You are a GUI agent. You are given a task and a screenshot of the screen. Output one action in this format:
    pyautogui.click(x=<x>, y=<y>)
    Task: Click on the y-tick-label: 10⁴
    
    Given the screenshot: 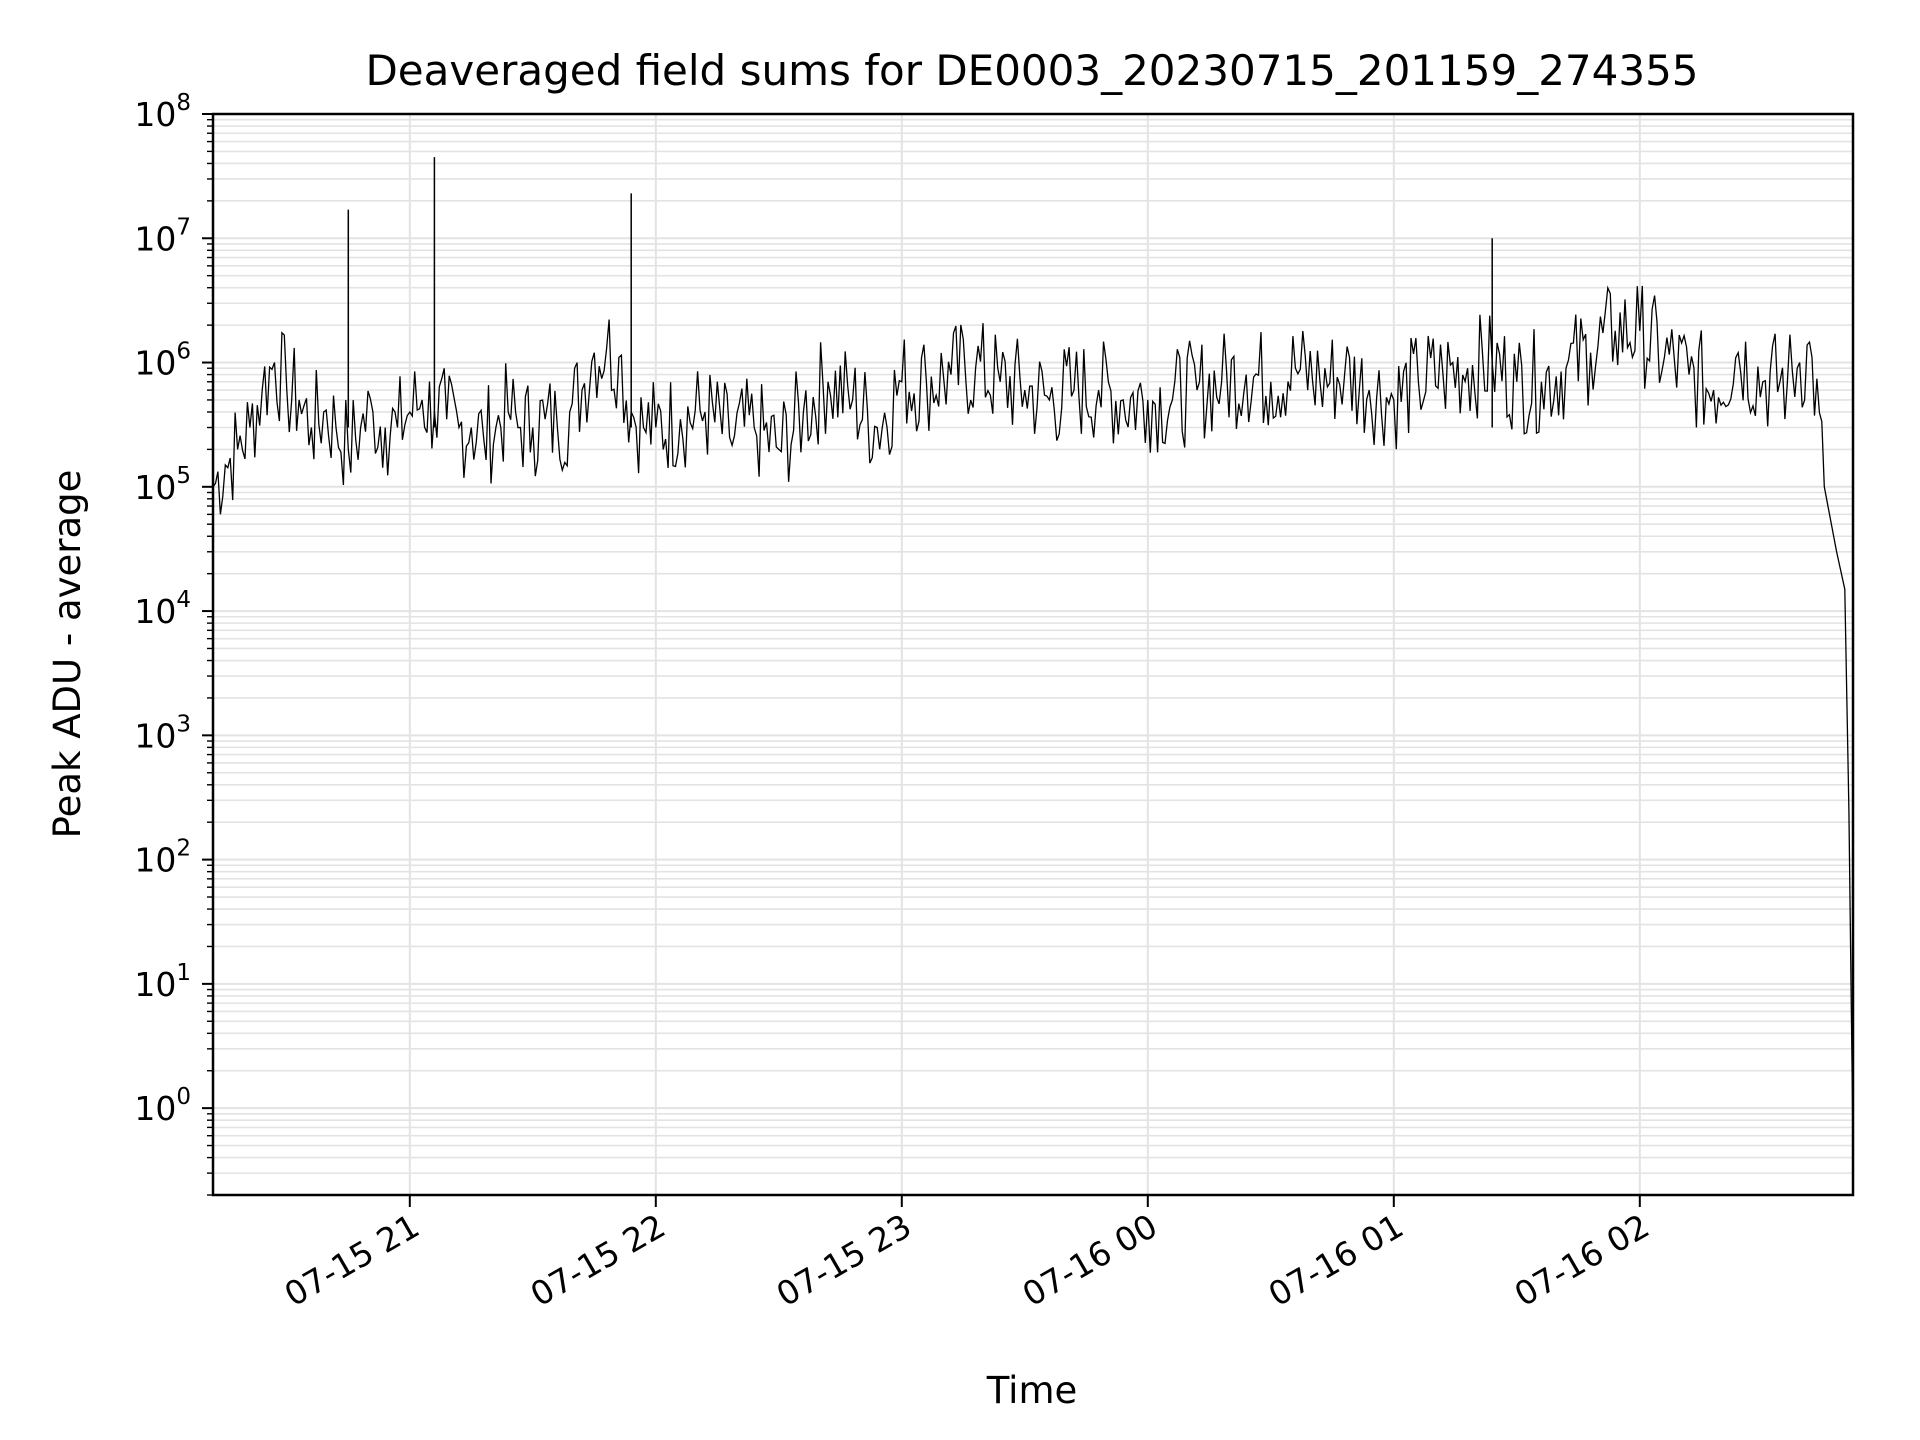 What is the action you would take?
    pyautogui.click(x=162, y=609)
    